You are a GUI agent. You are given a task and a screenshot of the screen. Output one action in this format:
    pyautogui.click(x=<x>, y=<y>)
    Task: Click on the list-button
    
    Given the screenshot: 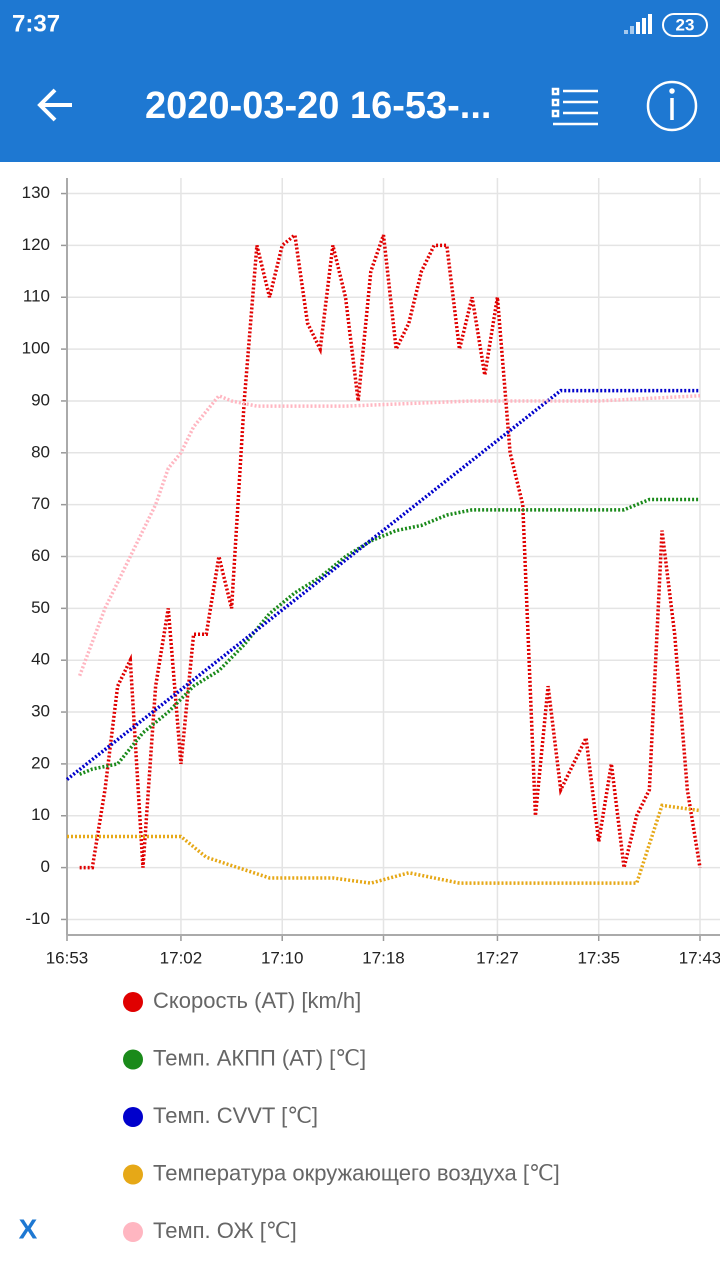 What is the action you would take?
    pyautogui.click(x=574, y=106)
    